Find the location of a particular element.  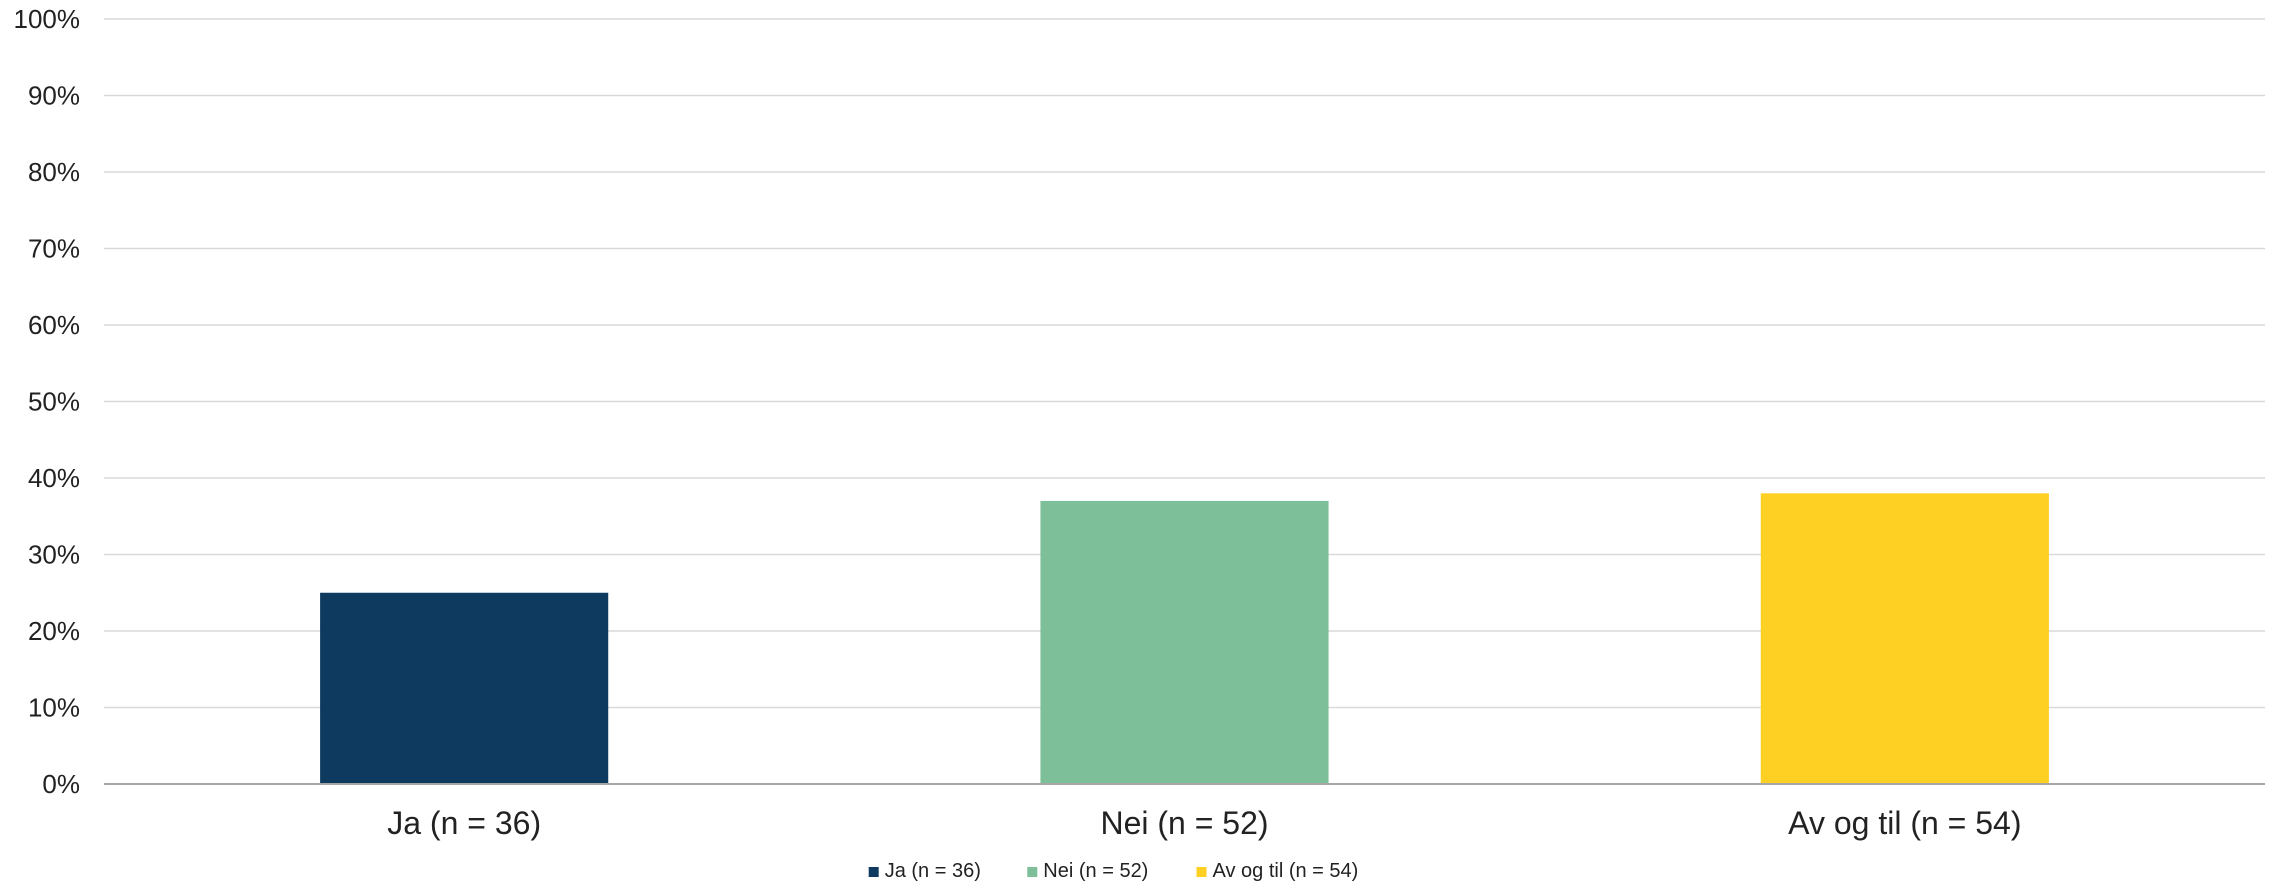

y-tick-label: 40% is located at coordinates (54, 478).